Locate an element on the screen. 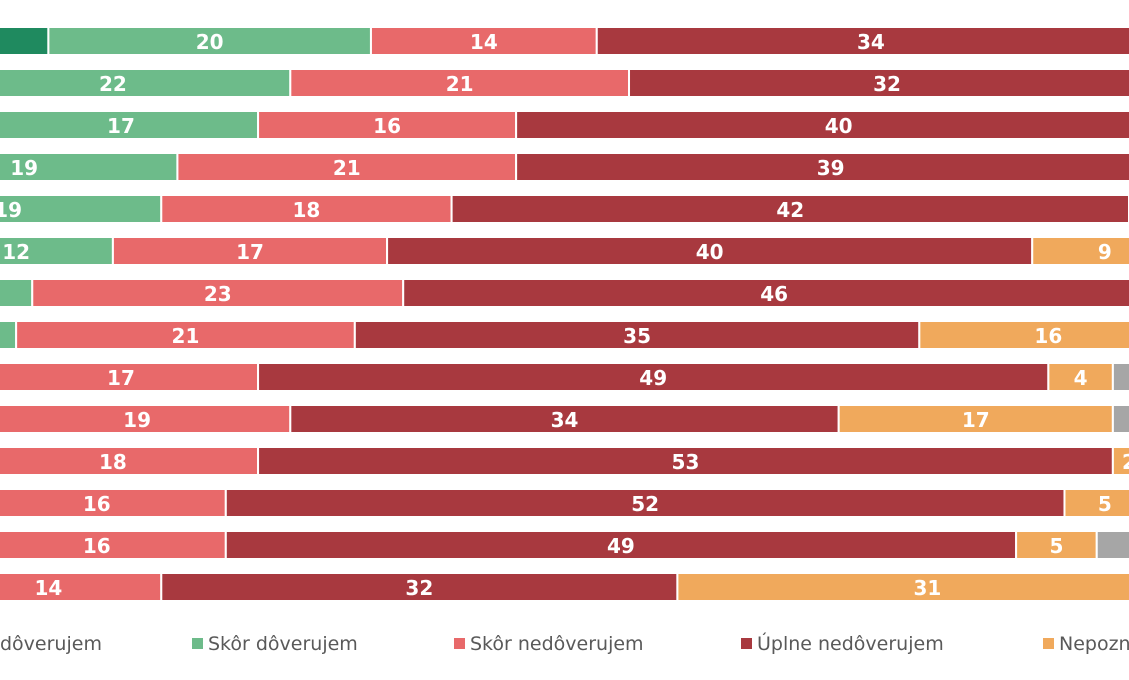  legend-label: Úplne nedôverujem is located at coordinates (850, 643).